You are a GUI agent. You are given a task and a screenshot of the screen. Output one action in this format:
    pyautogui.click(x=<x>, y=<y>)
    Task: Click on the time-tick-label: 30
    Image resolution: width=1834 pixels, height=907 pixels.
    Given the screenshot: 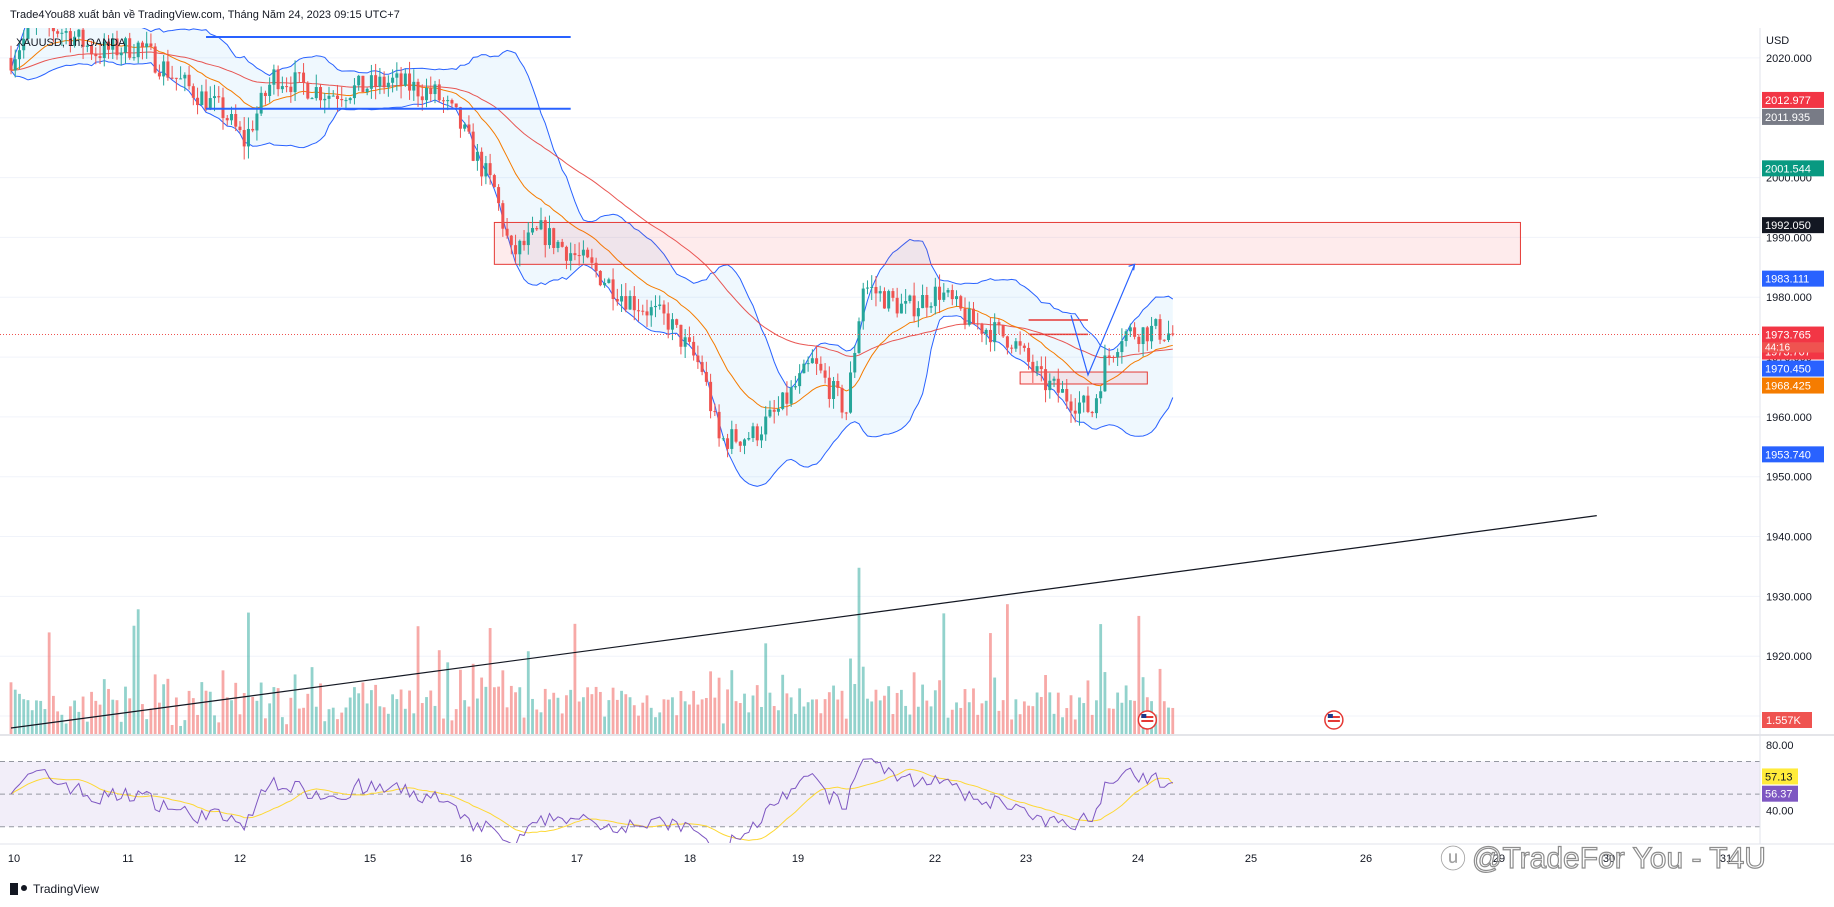 What is the action you would take?
    pyautogui.click(x=1609, y=859)
    